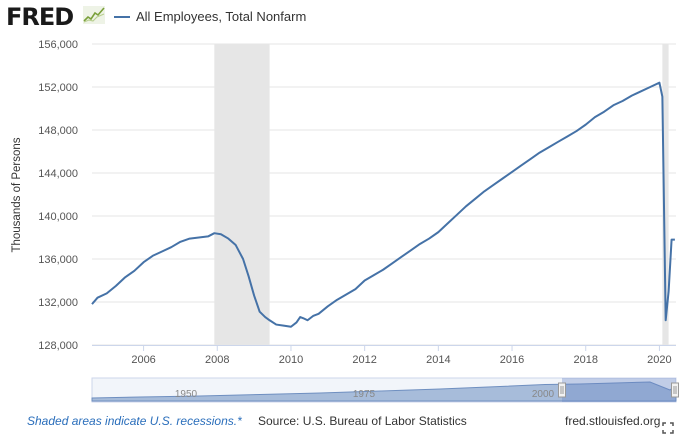 The image size is (680, 436). What do you see at coordinates (659, 360) in the screenshot?
I see `x-tick-label: 2020` at bounding box center [659, 360].